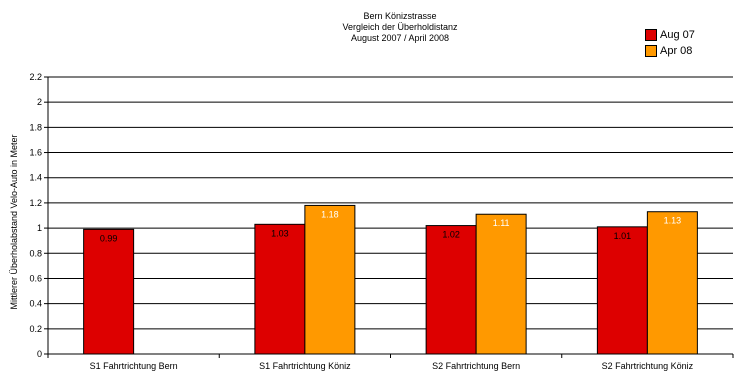  Describe the element at coordinates (35, 127) in the screenshot. I see `y-tick-label: 1.8` at that location.